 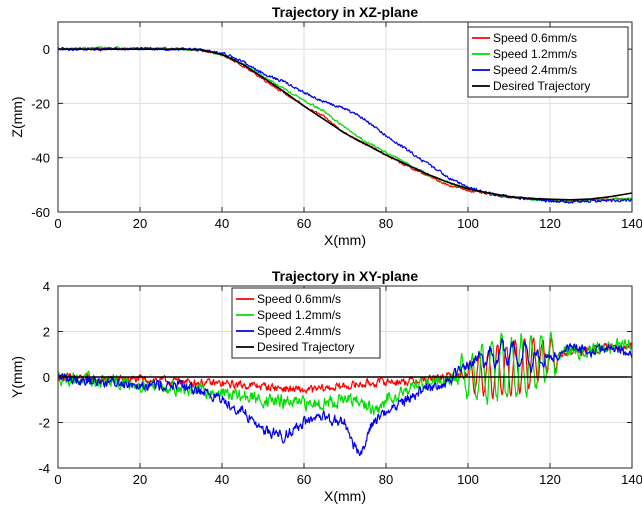 I want to click on chart-title: Trajectory in XY-plane, so click(x=345, y=276).